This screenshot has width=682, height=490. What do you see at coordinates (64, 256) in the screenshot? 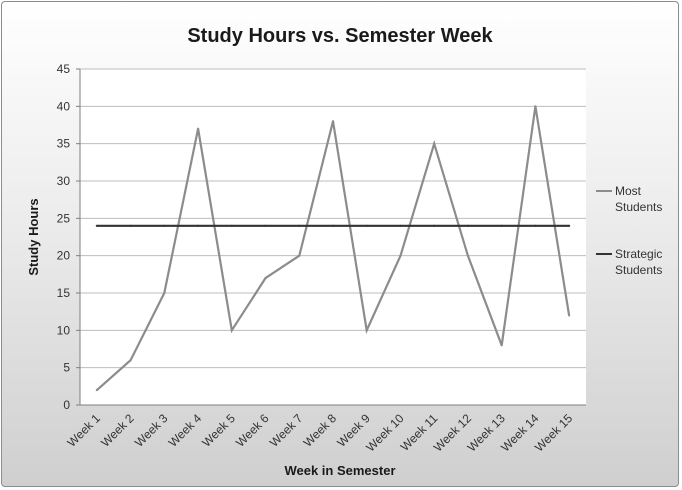
I see `y-tick-label: 20` at bounding box center [64, 256].